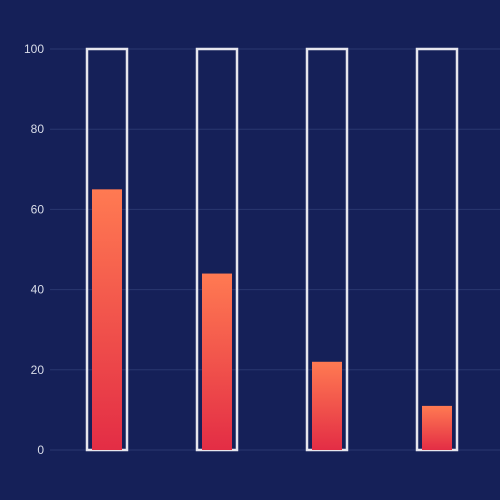  What do you see at coordinates (40, 450) in the screenshot?
I see `y-tick-label: 0` at bounding box center [40, 450].